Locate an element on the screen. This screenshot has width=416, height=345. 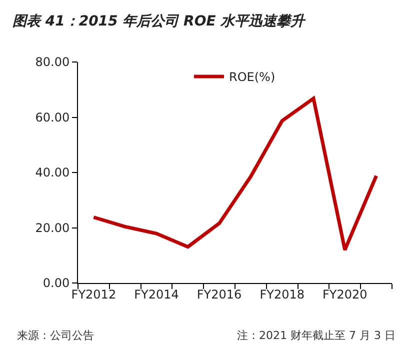
x-tick-label: FY2012 is located at coordinates (93, 294).